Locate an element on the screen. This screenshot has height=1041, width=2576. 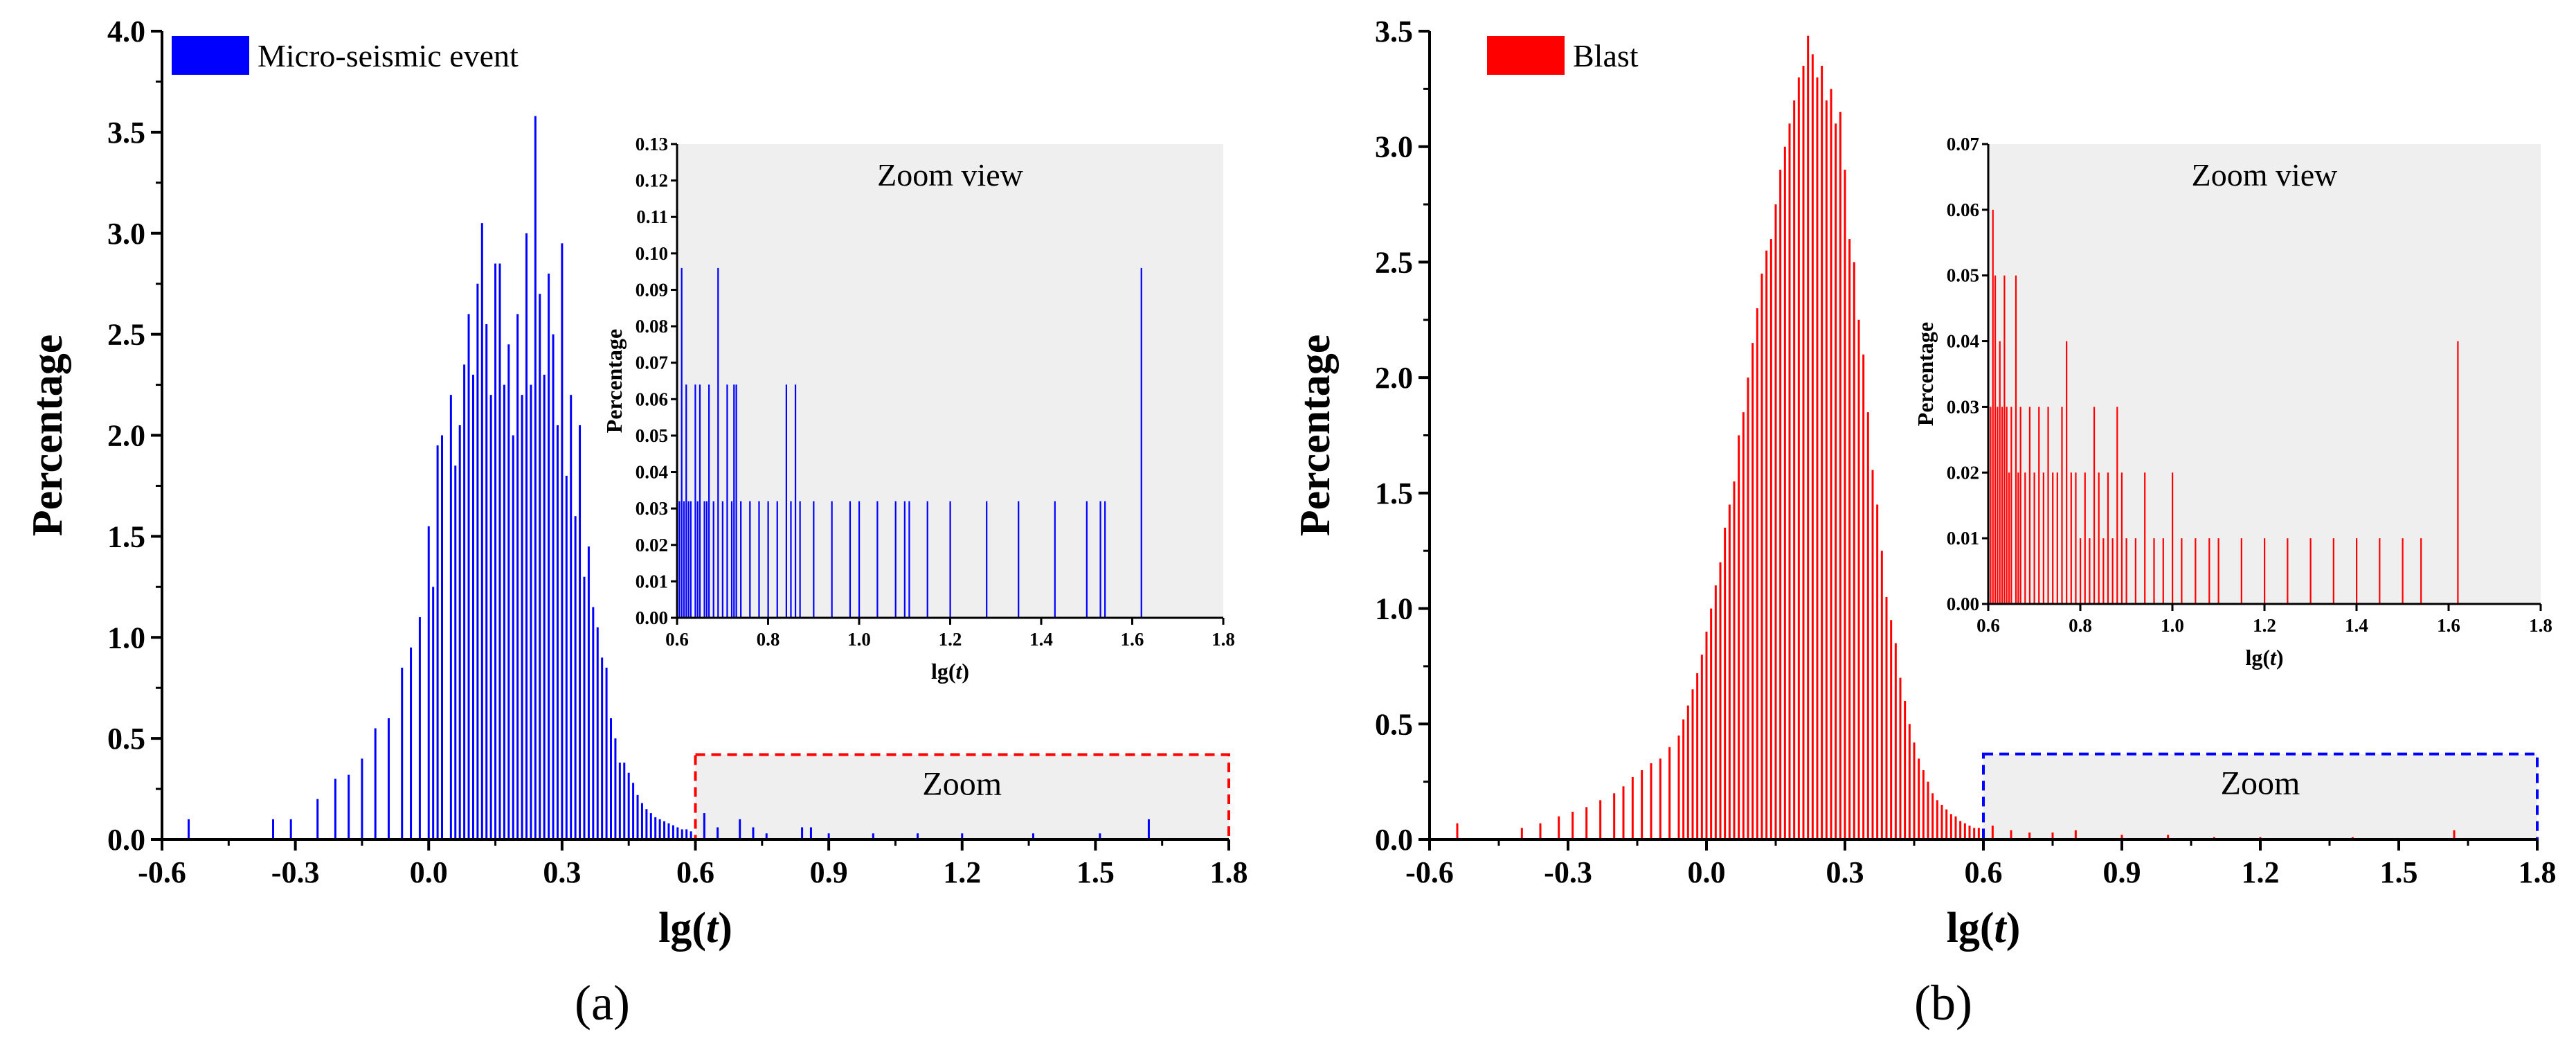
panel-label: (a) is located at coordinates (602, 1003).